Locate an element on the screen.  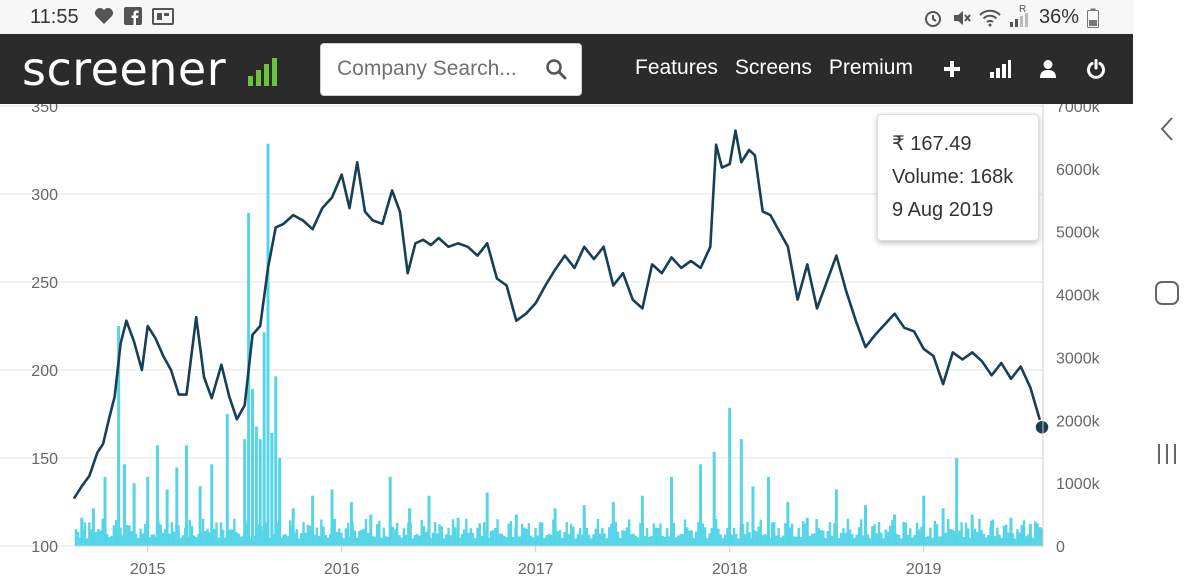
status-right: R 36% is located at coordinates (1011, 16).